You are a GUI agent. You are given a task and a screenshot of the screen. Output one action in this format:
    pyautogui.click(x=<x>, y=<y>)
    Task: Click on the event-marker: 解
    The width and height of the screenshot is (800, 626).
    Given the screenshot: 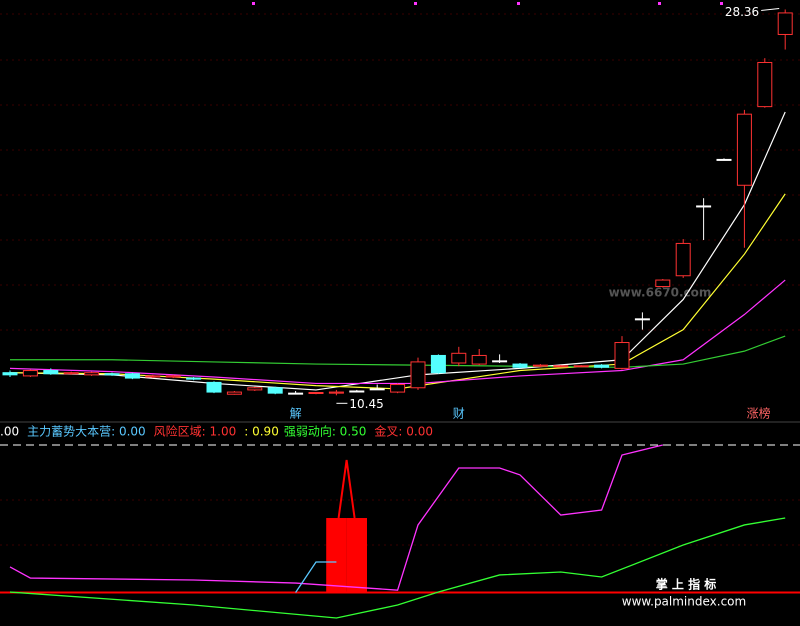 What is the action you would take?
    pyautogui.click(x=296, y=414)
    